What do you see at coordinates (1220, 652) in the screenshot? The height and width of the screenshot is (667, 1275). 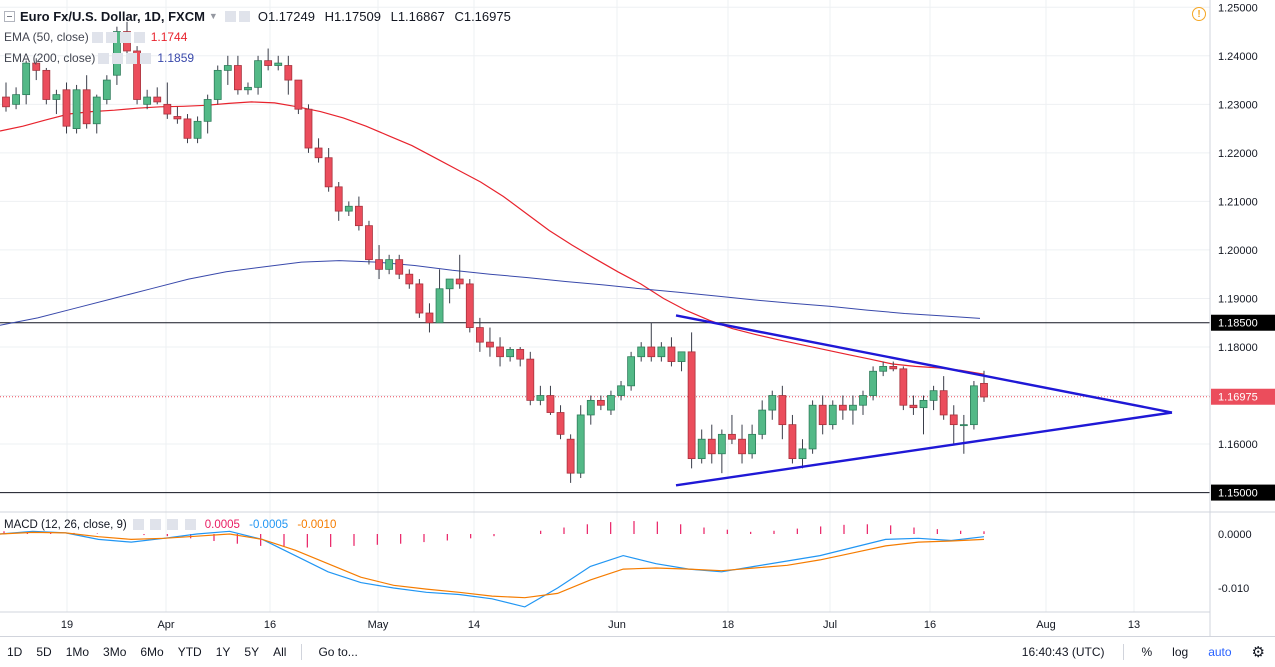 I see `auto-toggle: auto` at bounding box center [1220, 652].